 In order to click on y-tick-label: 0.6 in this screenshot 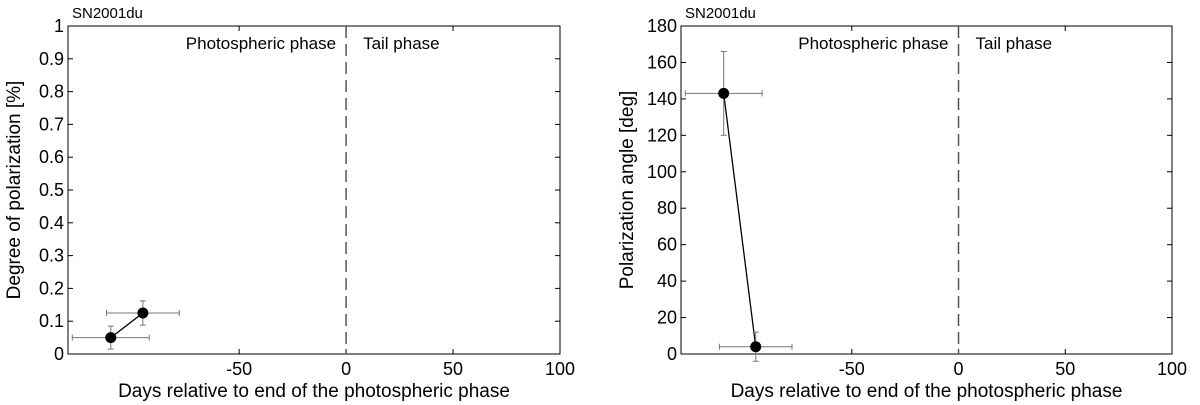, I will do `click(51, 157)`.